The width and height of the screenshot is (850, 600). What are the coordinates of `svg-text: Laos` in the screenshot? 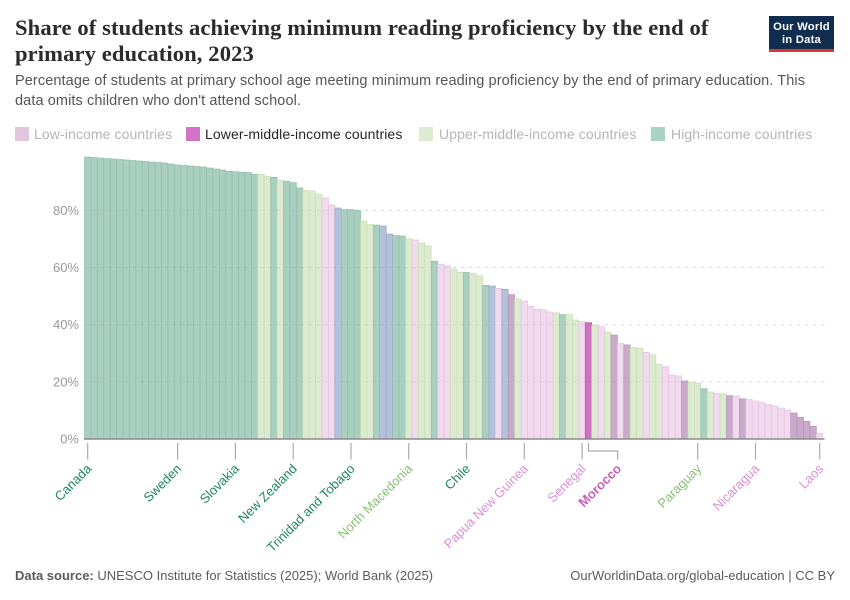 It's located at (811, 476).